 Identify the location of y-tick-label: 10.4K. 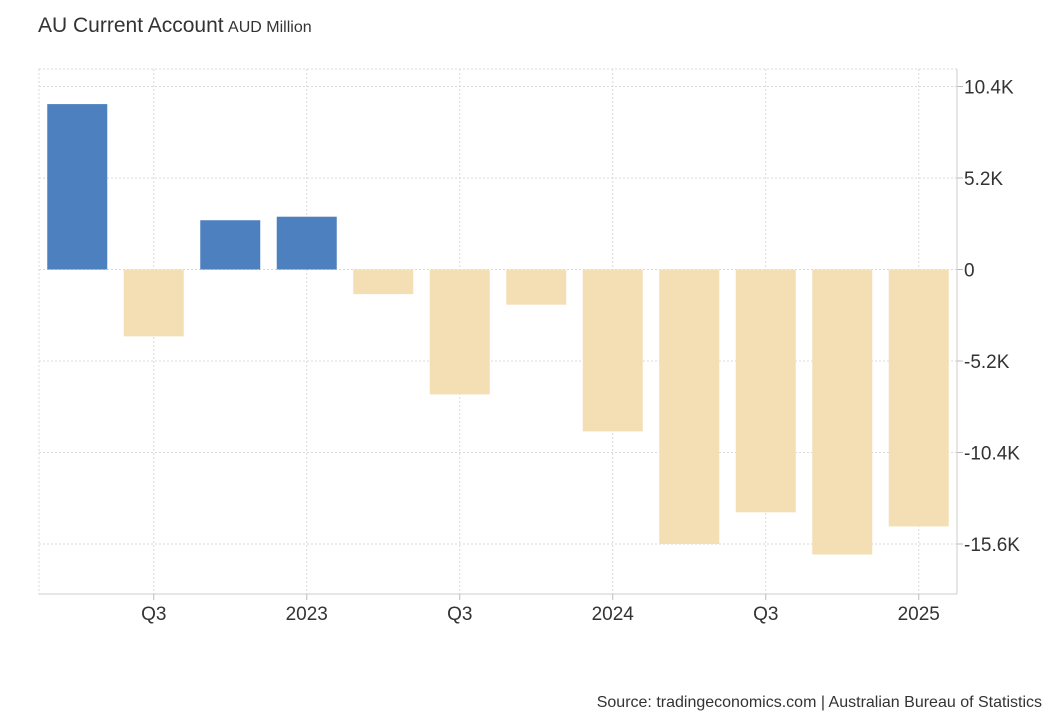
(989, 88).